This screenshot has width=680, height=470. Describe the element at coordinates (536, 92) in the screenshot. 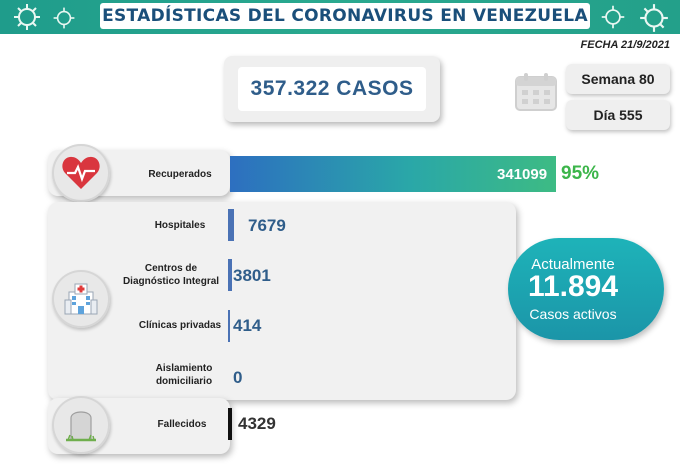

I see `calendar-icon` at that location.